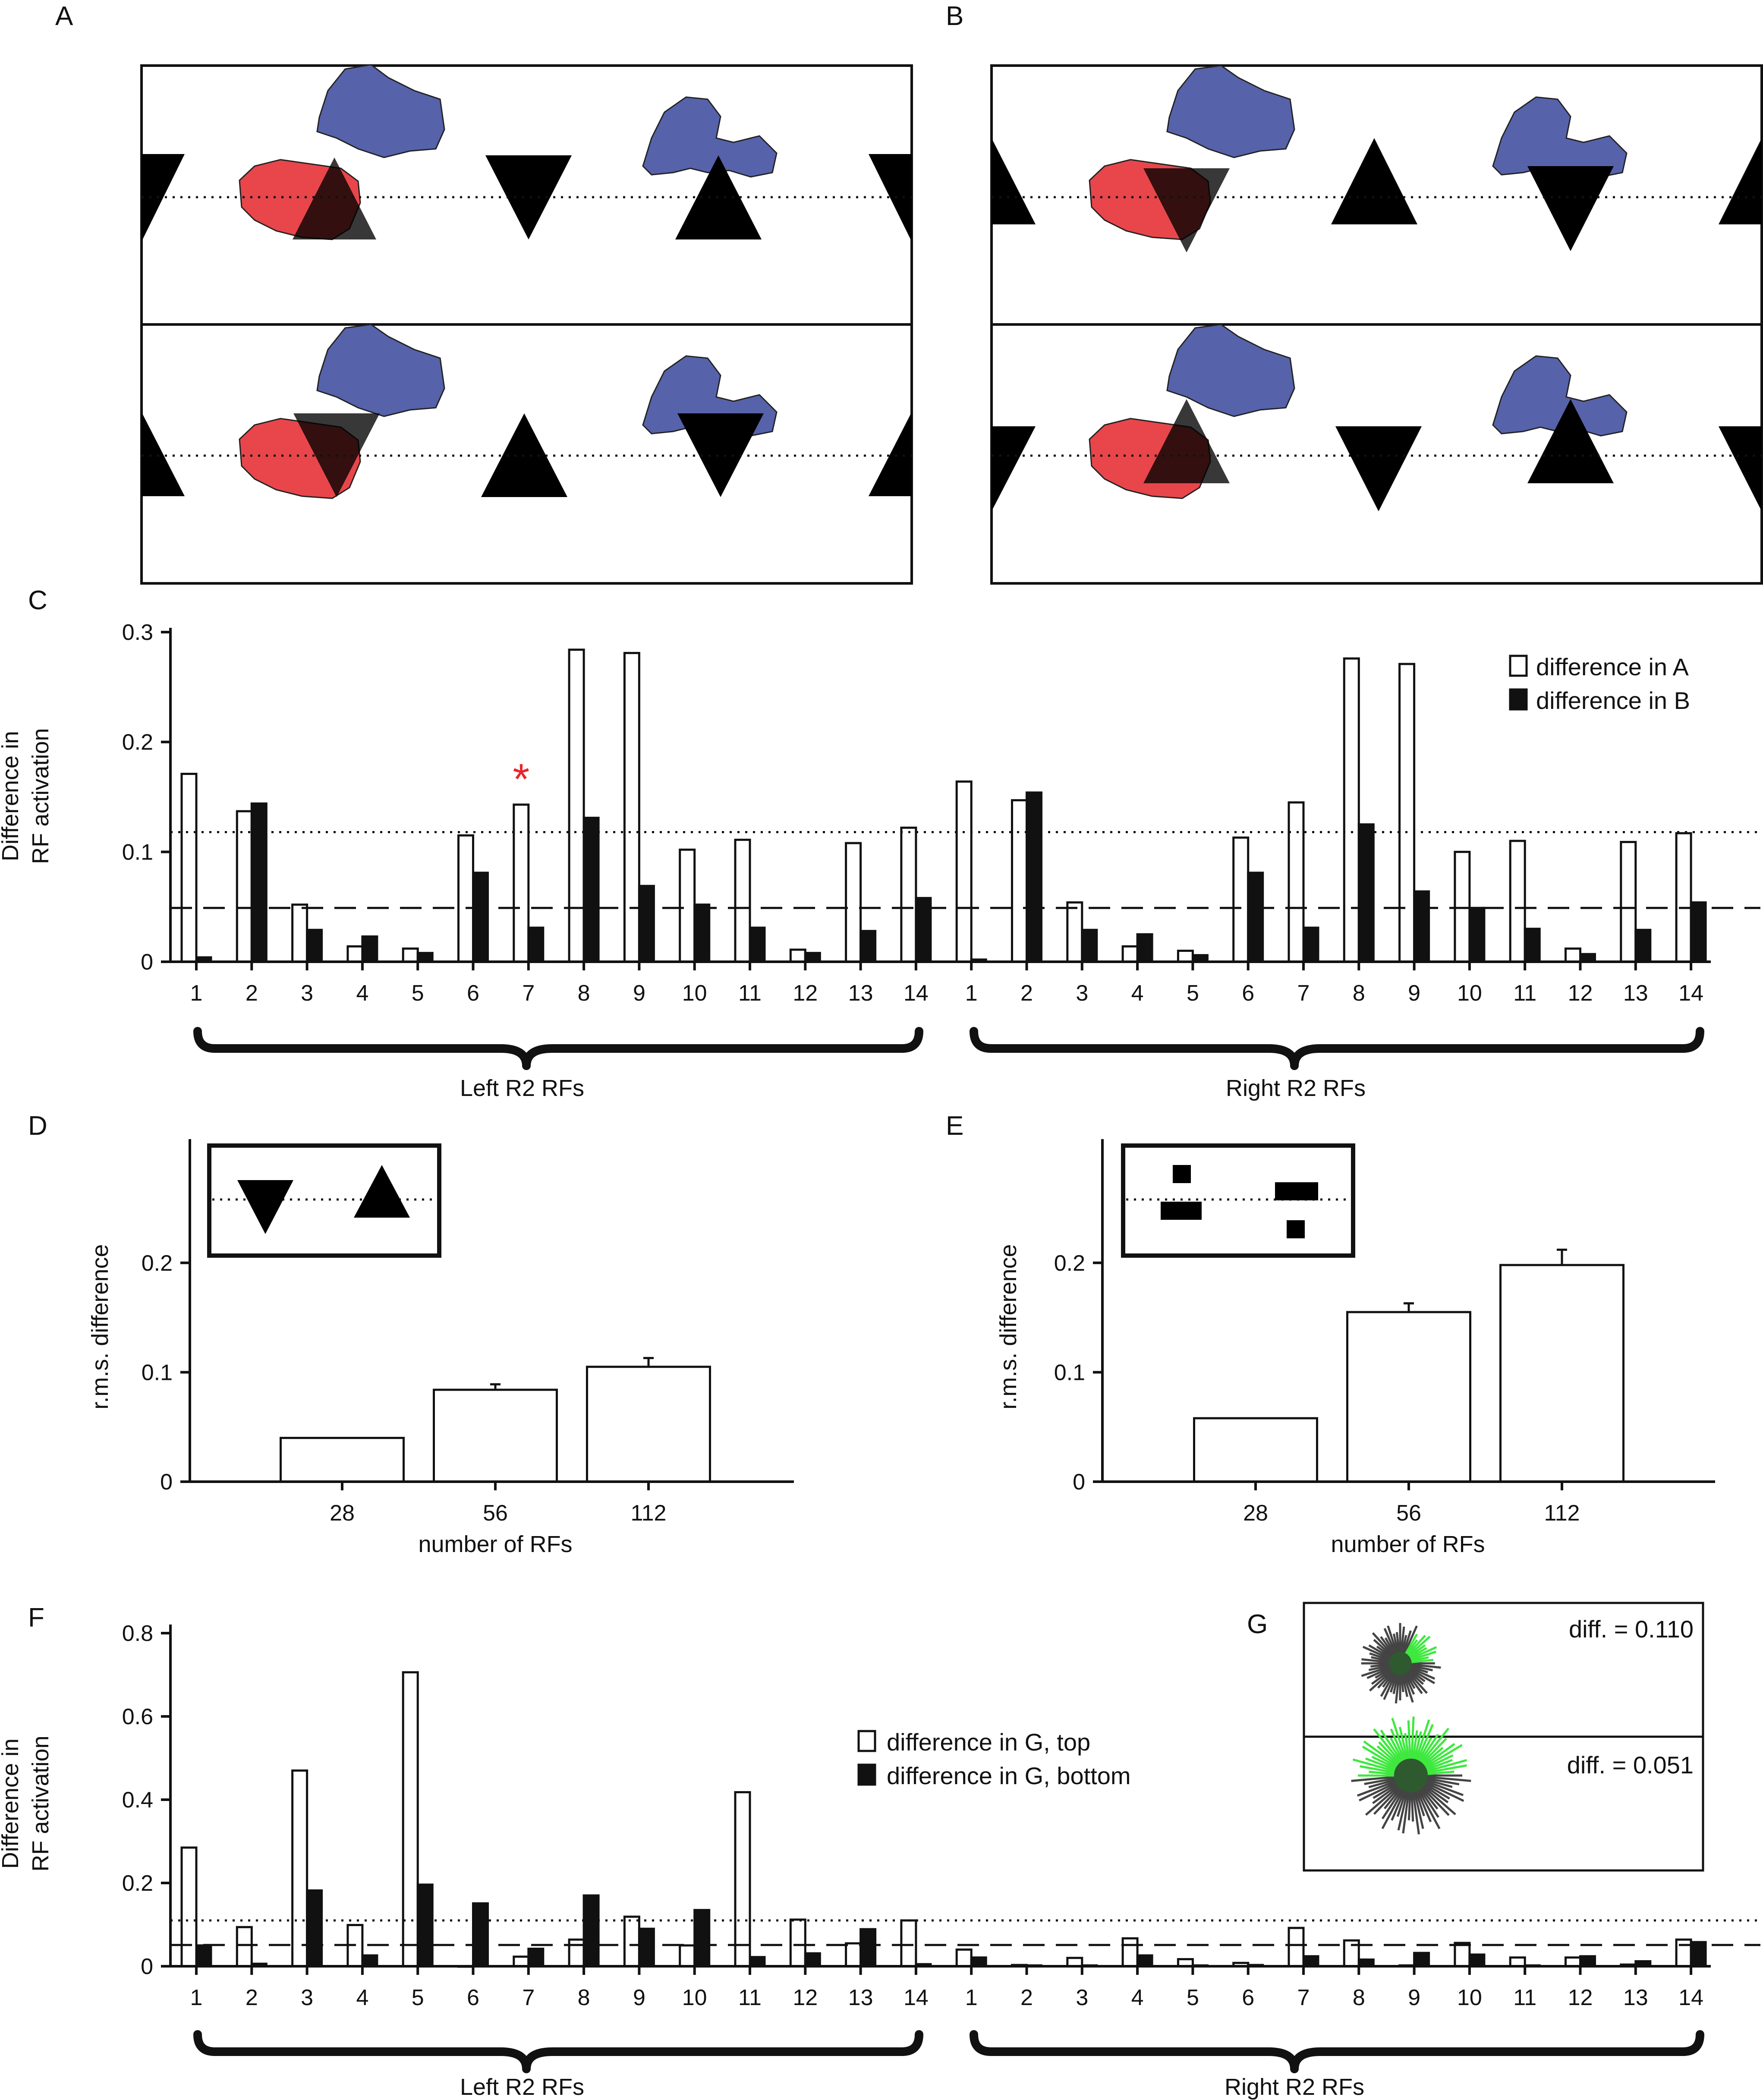 The width and height of the screenshot is (1763, 2100). What do you see at coordinates (946, 1988) in the screenshot?
I see `panel-f-xticks: 1 2 3 4 5 6 7 8 9 10 11 12 13 14 1 2 3 4 5 6 7 8 9 10 11 12 13 14` at bounding box center [946, 1988].